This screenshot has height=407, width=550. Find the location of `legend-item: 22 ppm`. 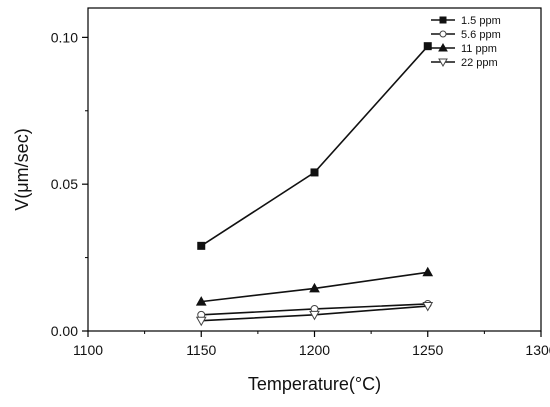

legend-item: 22 ppm is located at coordinates (464, 63).